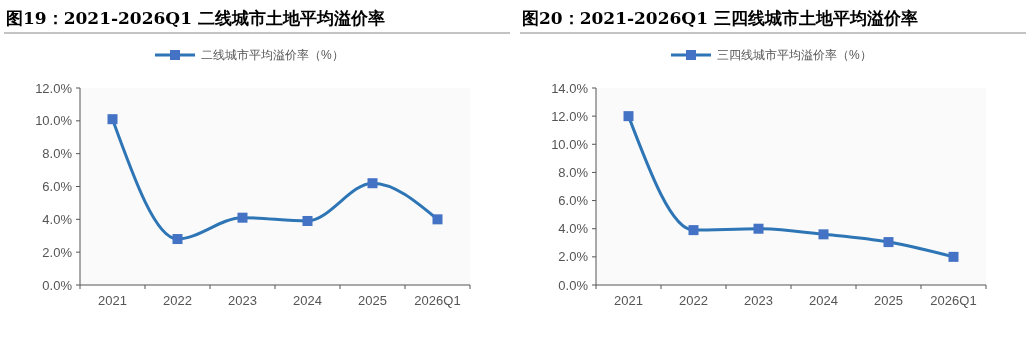 This screenshot has height=348, width=1032. I want to click on y-tick-label: 14.0%, so click(570, 88).